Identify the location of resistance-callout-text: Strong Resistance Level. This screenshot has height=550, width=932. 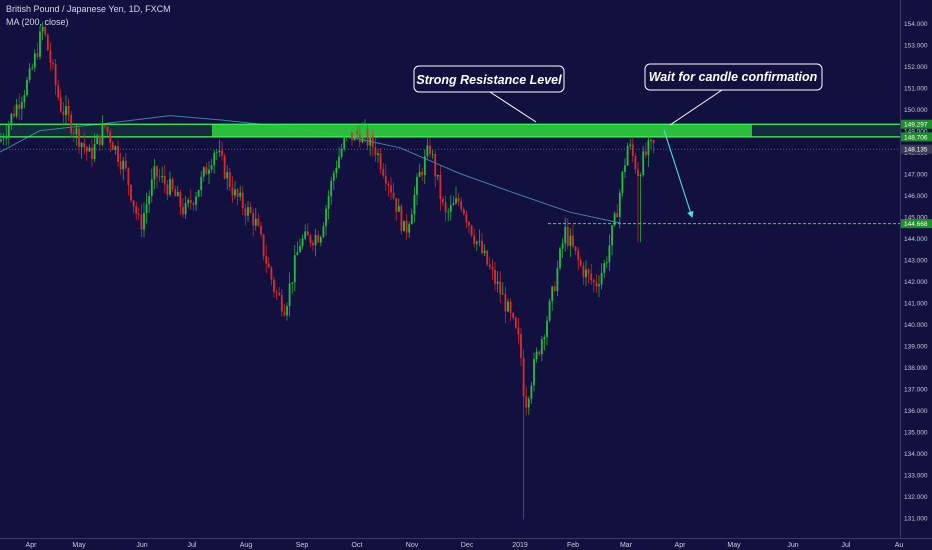
(489, 80).